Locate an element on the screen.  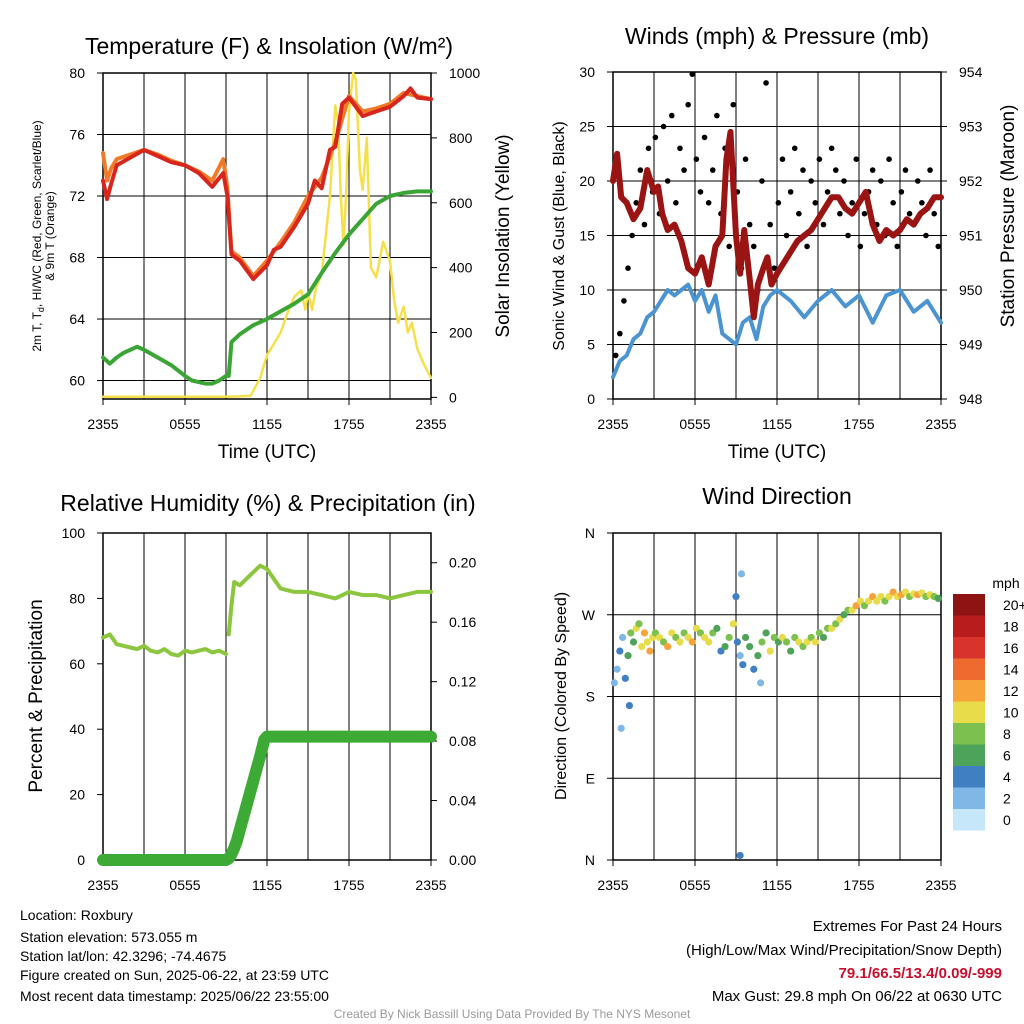
temp-ytick-label: 72 is located at coordinates (77, 196).